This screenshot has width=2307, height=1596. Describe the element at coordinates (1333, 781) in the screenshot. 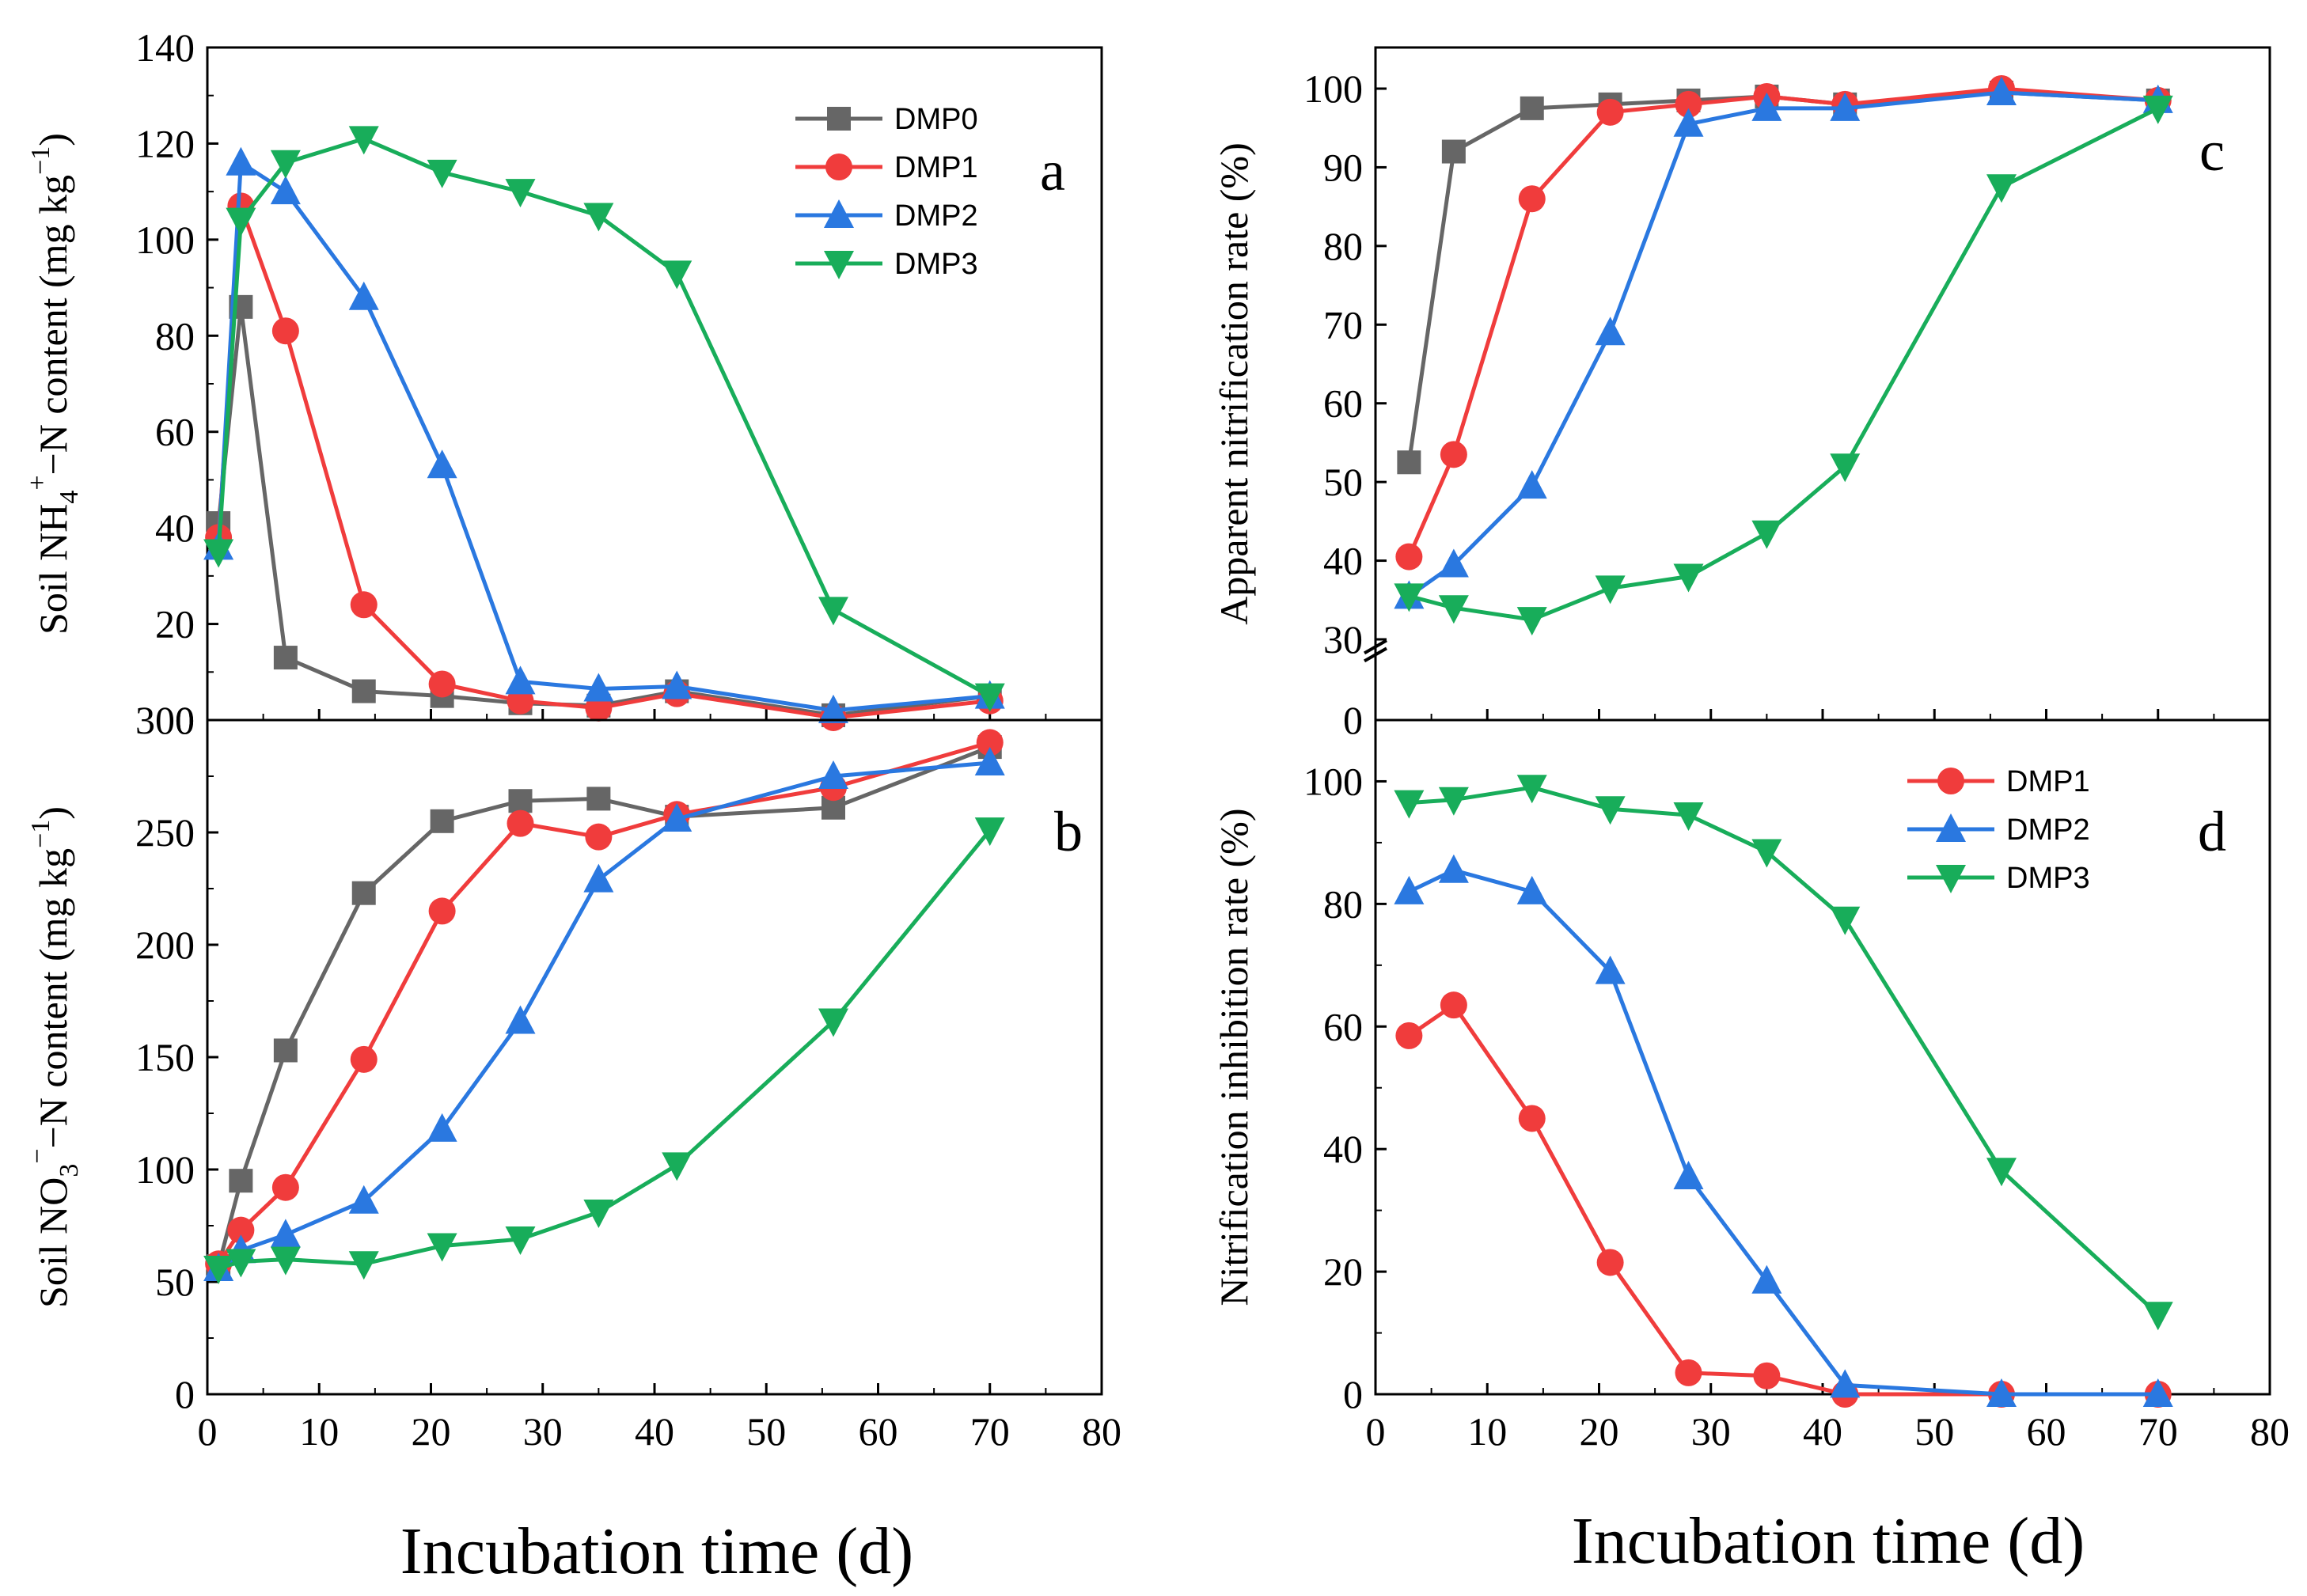

I see `y-tick-label-d: 100` at that location.